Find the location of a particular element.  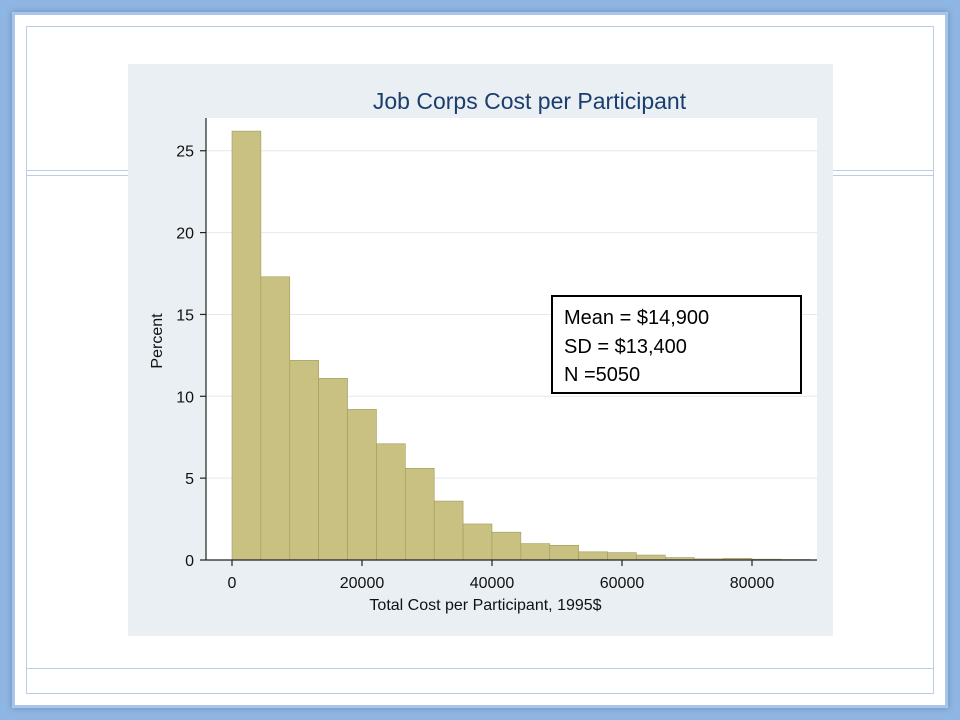

stats-sd: SD = $13,400 is located at coordinates (625, 346).